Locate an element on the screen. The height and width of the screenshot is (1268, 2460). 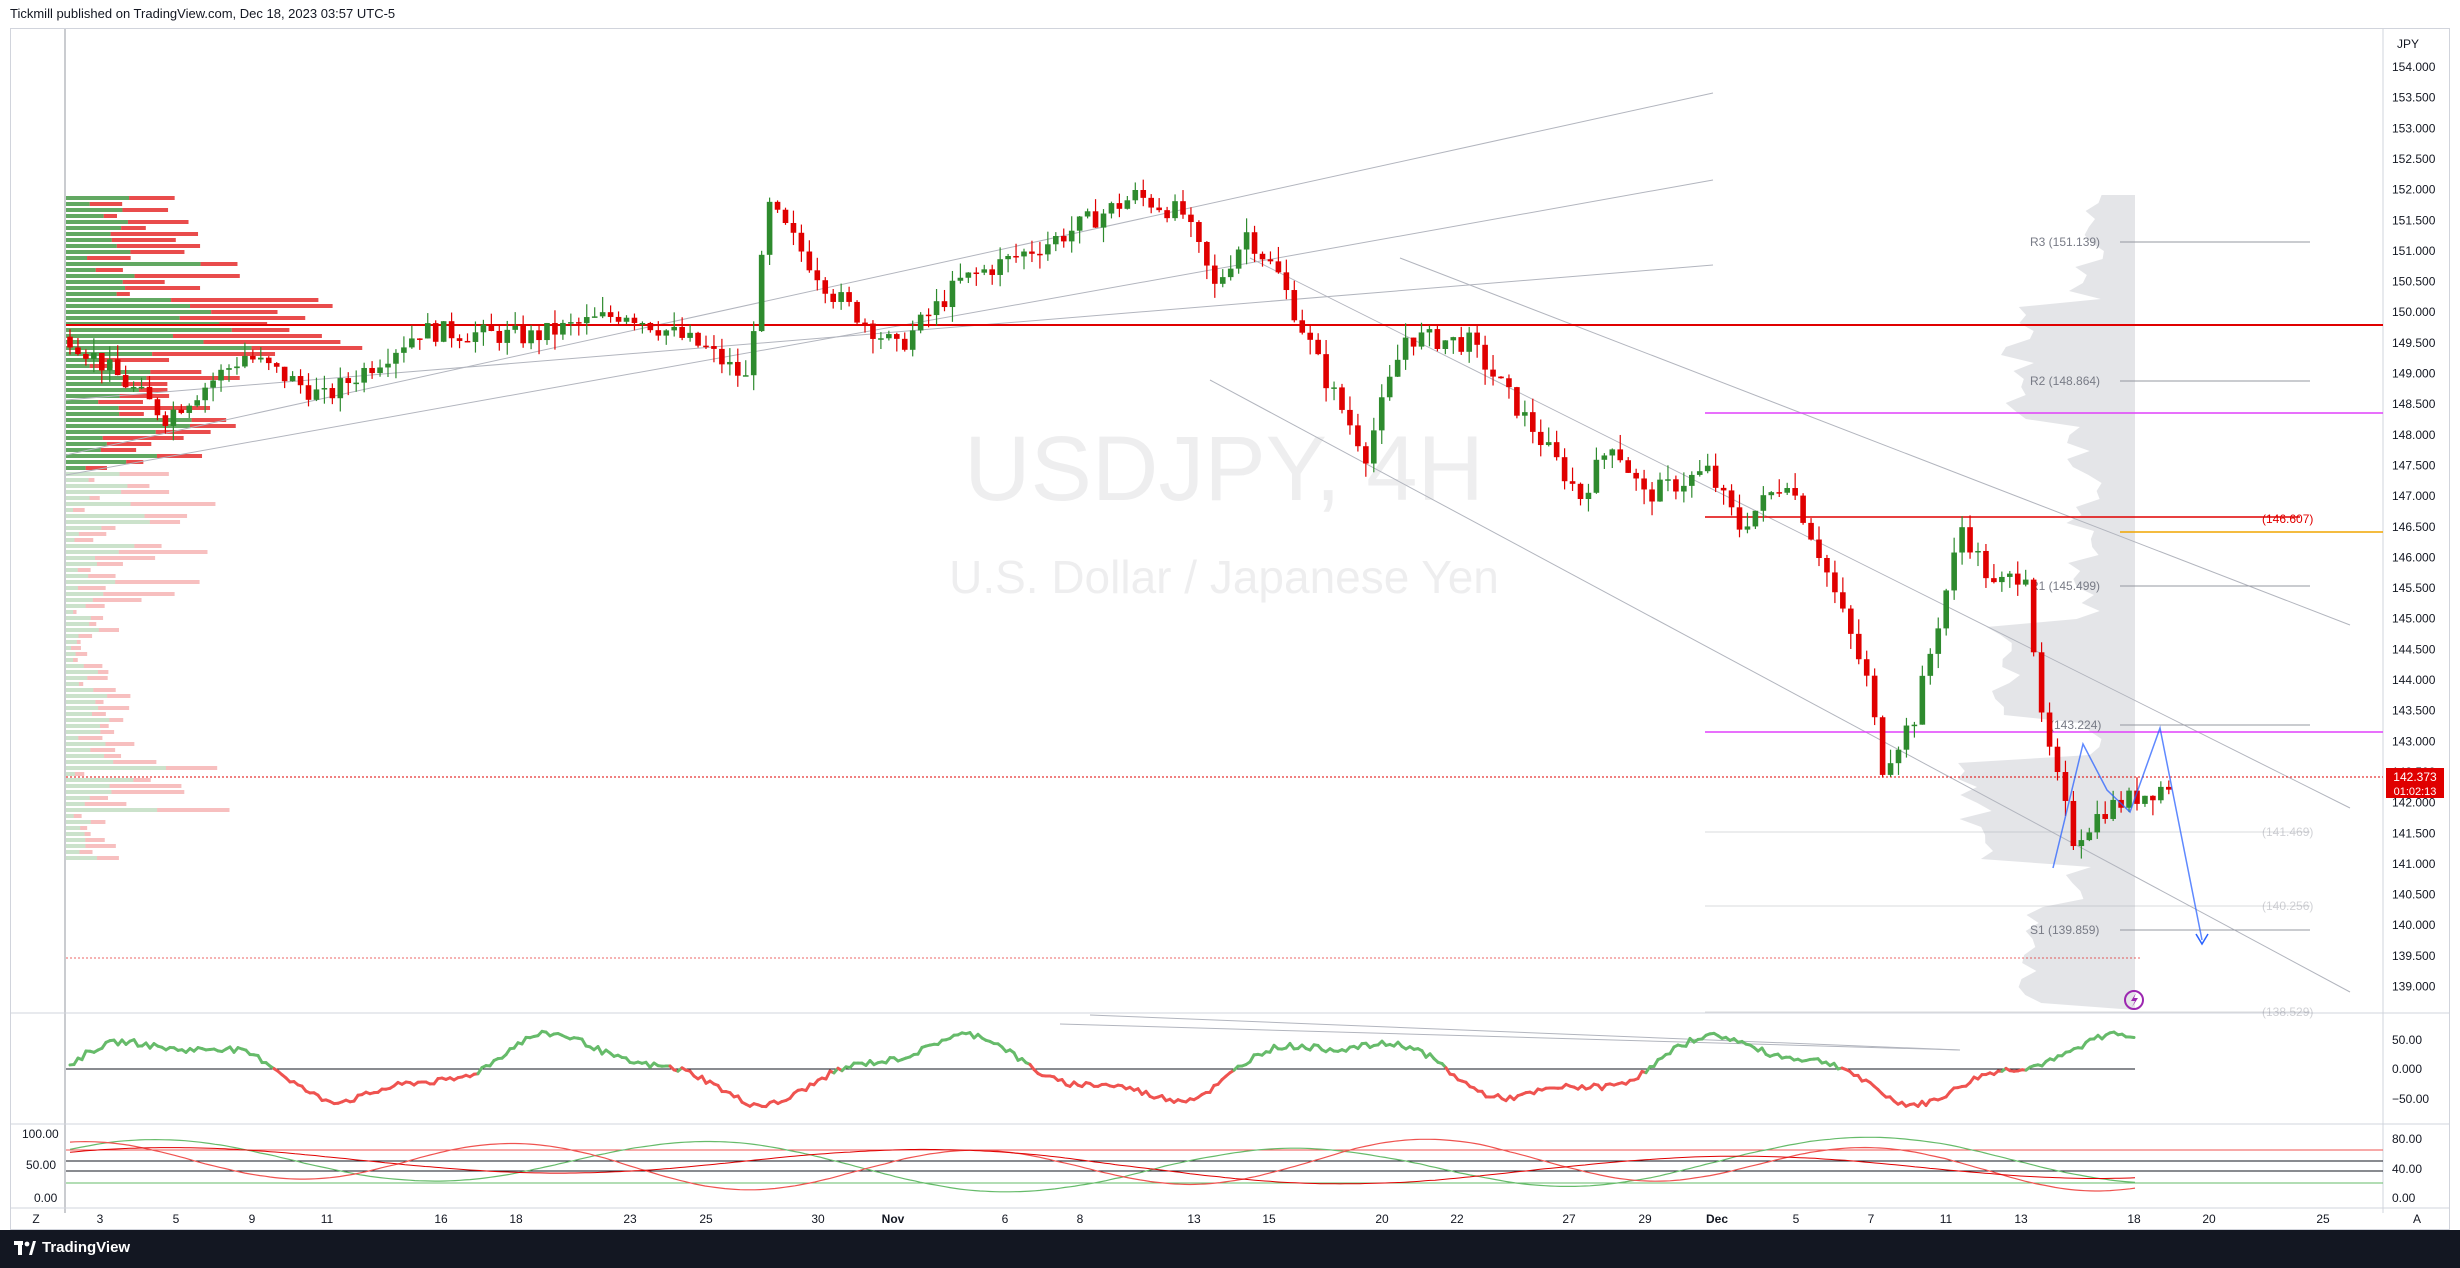
momentum-oscillator-pane is located at coordinates (1101, 1066).